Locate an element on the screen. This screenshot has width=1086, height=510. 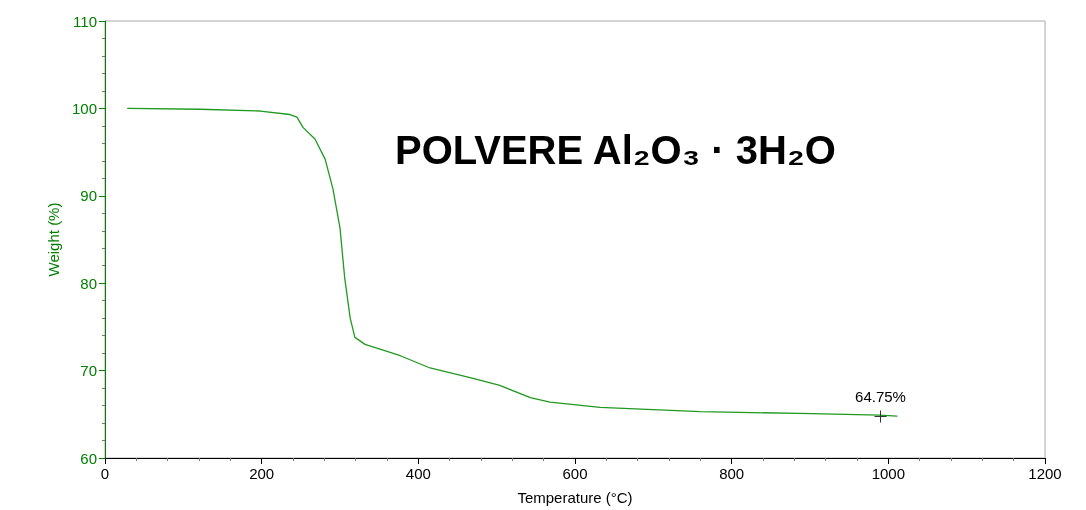
x-tick-label: 400 is located at coordinates (418, 473).